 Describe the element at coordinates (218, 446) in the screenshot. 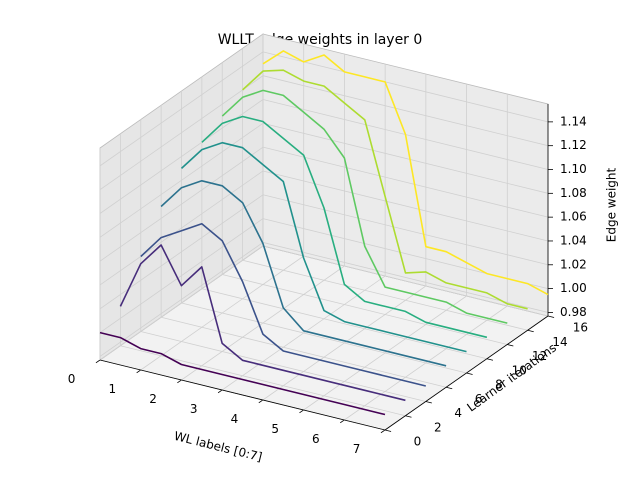

I see `x-axis-label: WL labels [0:7]` at that location.